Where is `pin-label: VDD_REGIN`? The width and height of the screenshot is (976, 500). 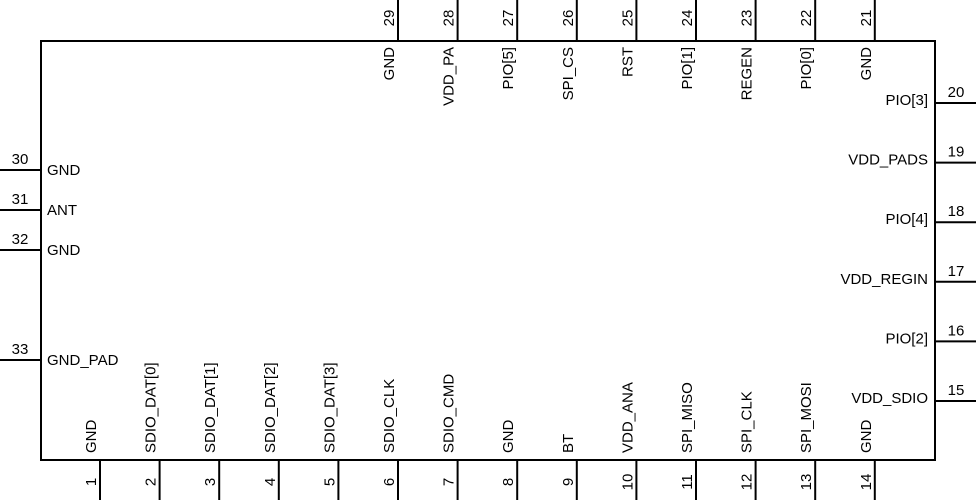
pin-label: VDD_REGIN is located at coordinates (884, 279).